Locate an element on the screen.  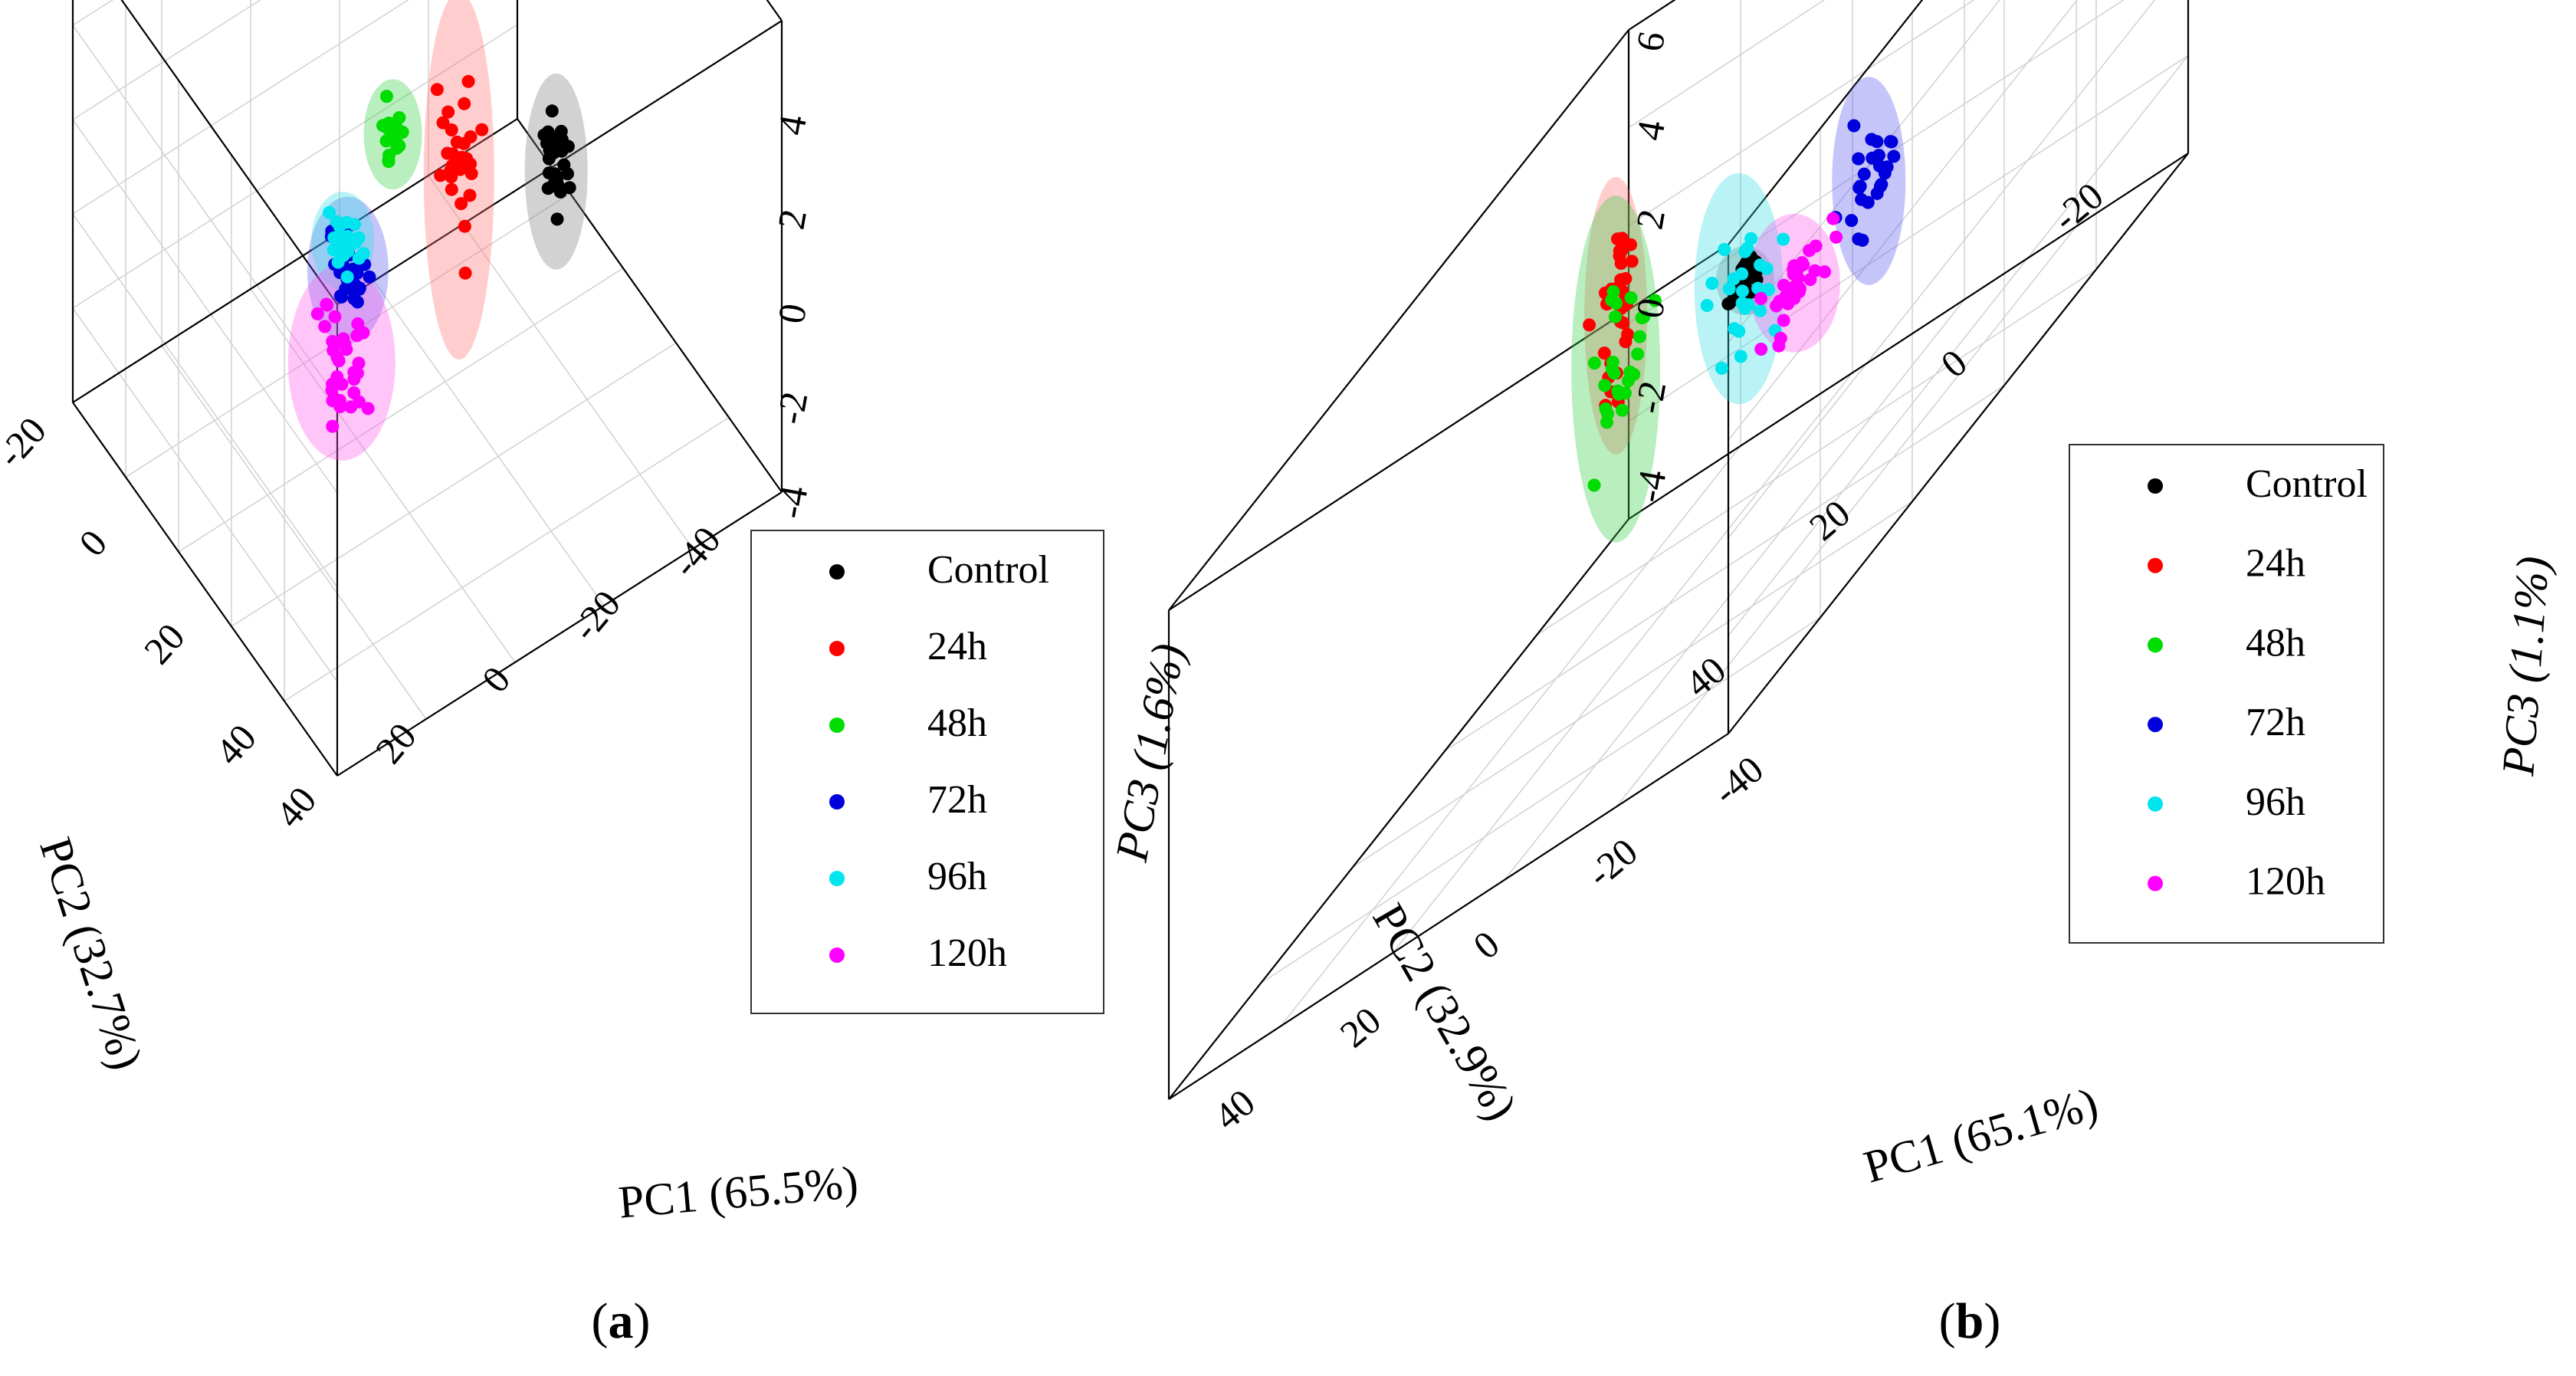
x-axis-label: PC1 (65.1%) is located at coordinates (1981, 1135).